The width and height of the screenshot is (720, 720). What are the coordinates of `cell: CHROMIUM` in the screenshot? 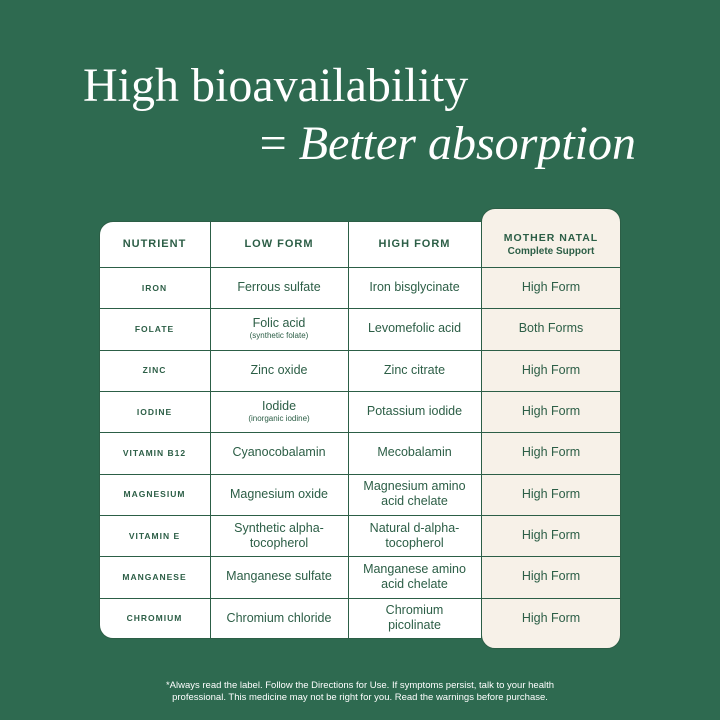 It's located at (154, 618).